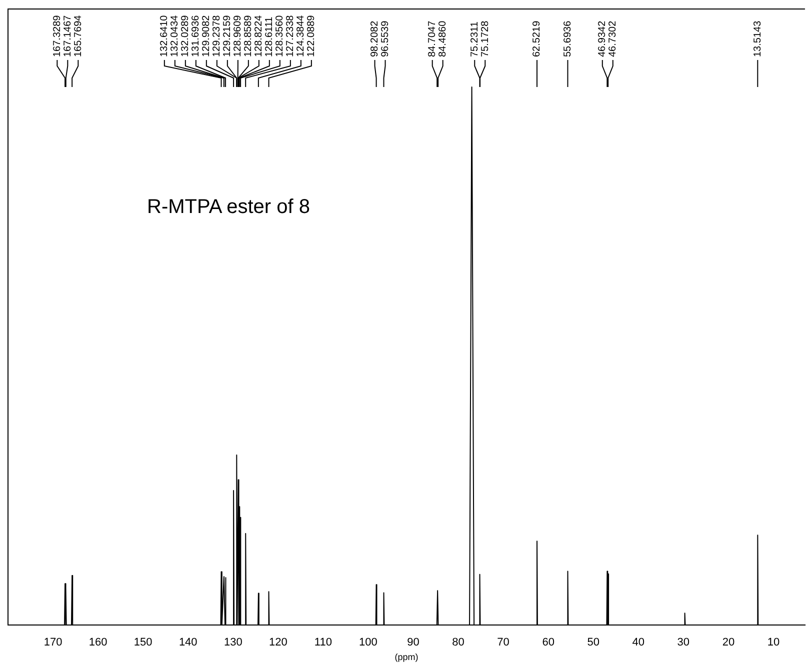  What do you see at coordinates (143, 642) in the screenshot?
I see `x-tick-label: 150` at bounding box center [143, 642].